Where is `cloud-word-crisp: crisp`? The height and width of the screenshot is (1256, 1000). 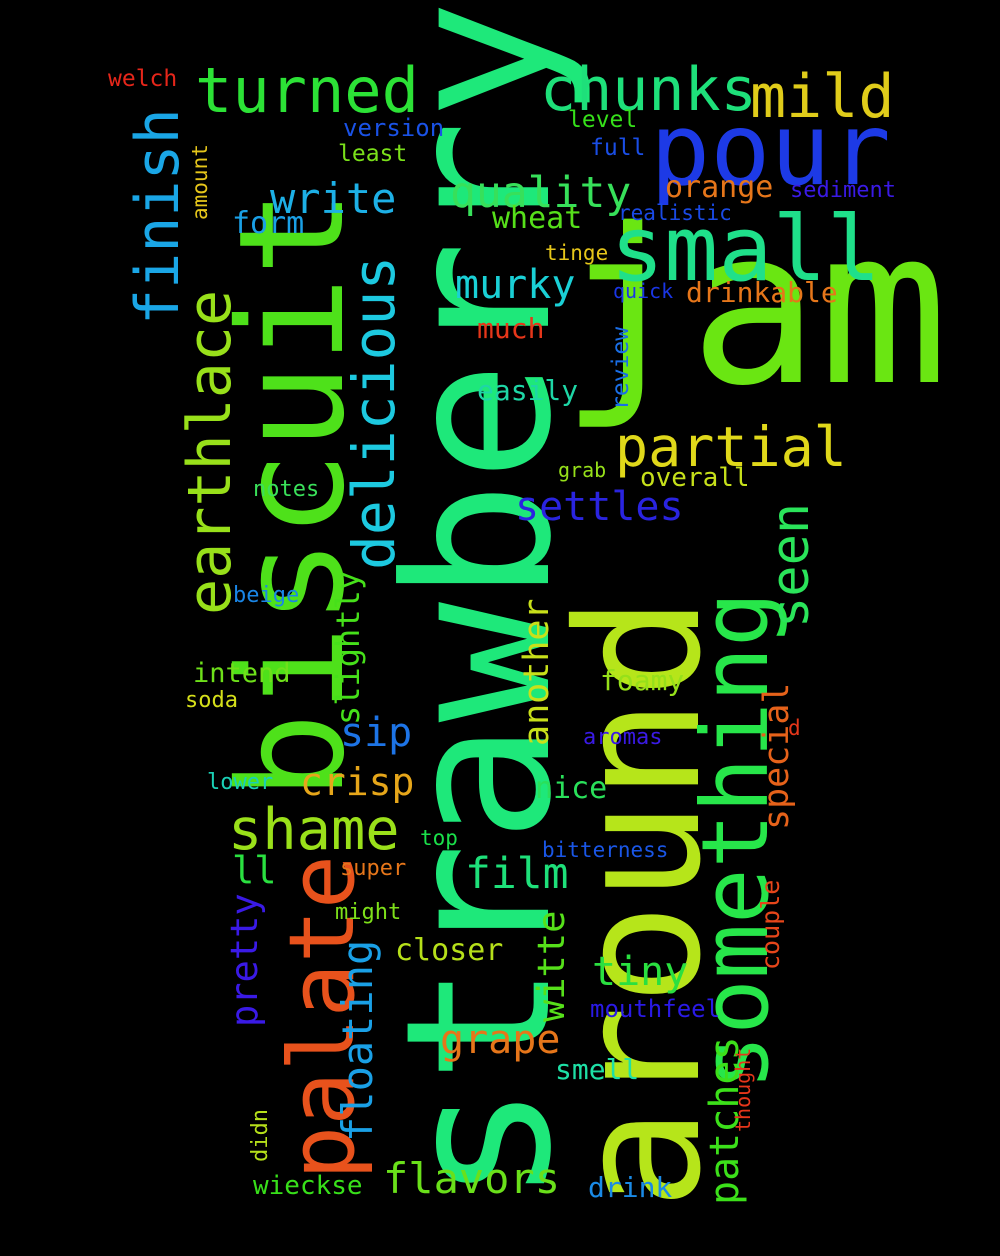 cloud-word-crisp: crisp is located at coordinates (357, 782).